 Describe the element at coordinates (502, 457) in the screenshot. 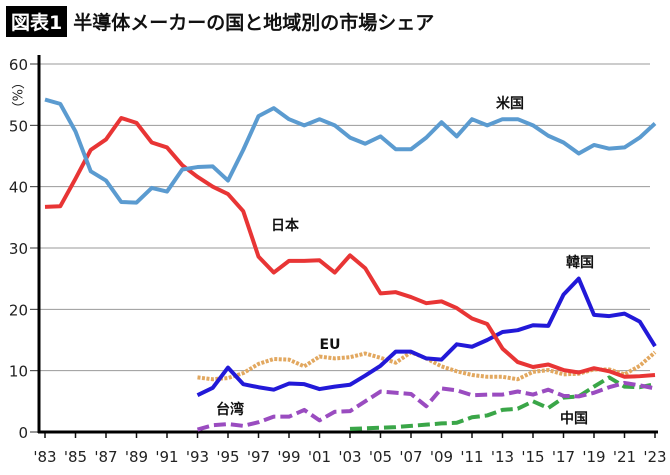

I see `x-tick-label: '13` at that location.